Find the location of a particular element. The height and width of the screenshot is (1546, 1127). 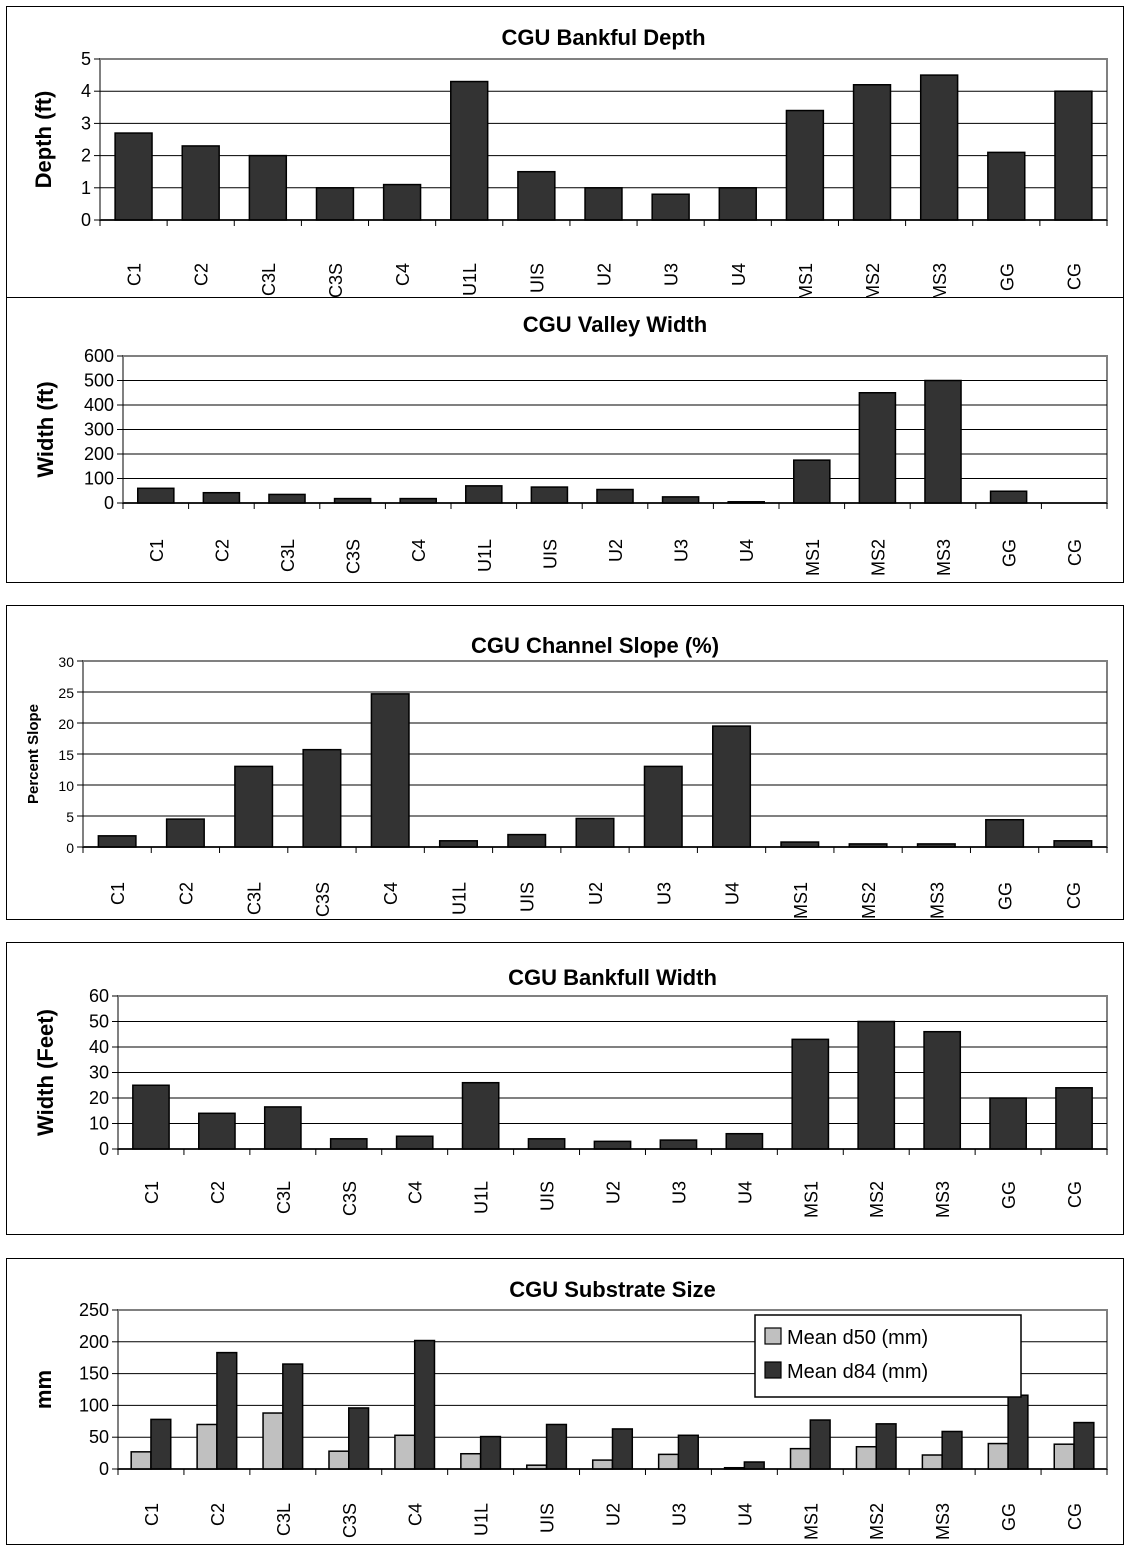

bar-ms3-mean-d84-mm is located at coordinates (952, 1450).